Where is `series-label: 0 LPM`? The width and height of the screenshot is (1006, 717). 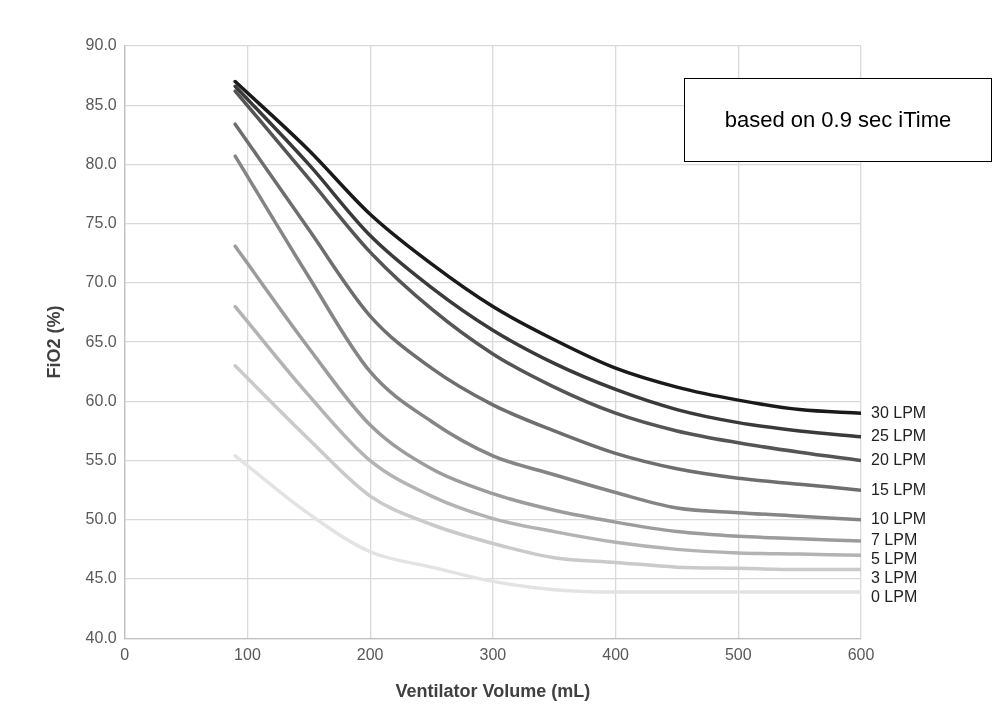
series-label: 0 LPM is located at coordinates (894, 597).